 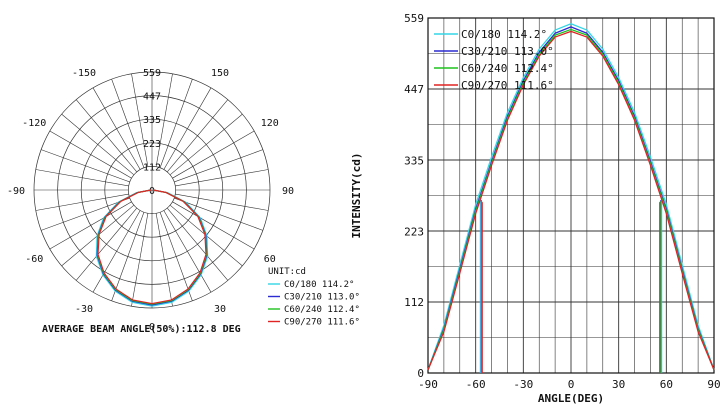 I want to click on x-axis-label: ANGLE(DEG), so click(x=571, y=398).